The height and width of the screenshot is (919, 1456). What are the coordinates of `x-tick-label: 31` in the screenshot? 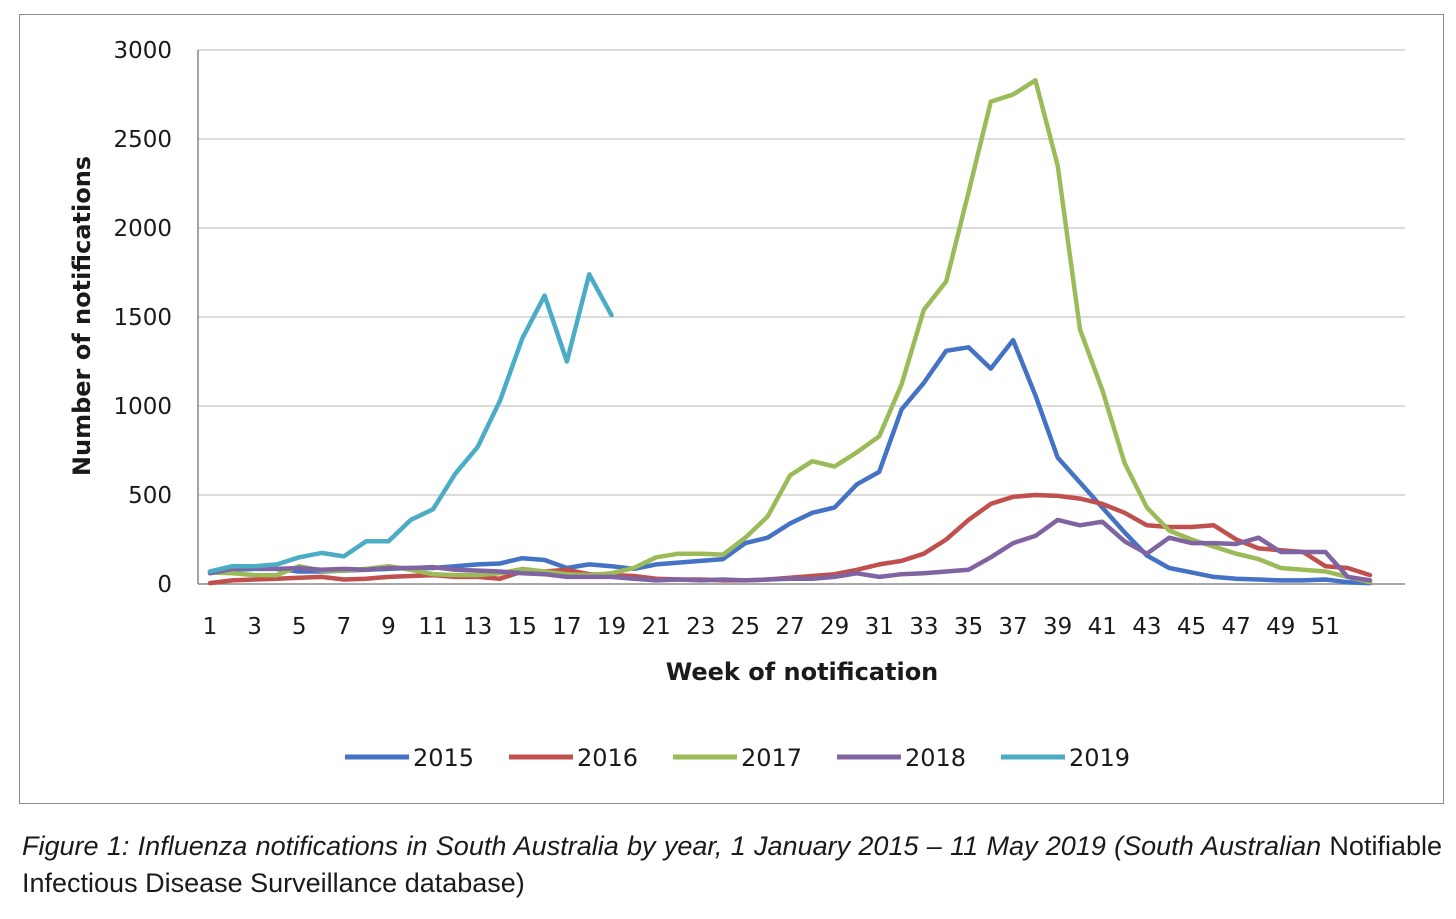 It's located at (879, 627).